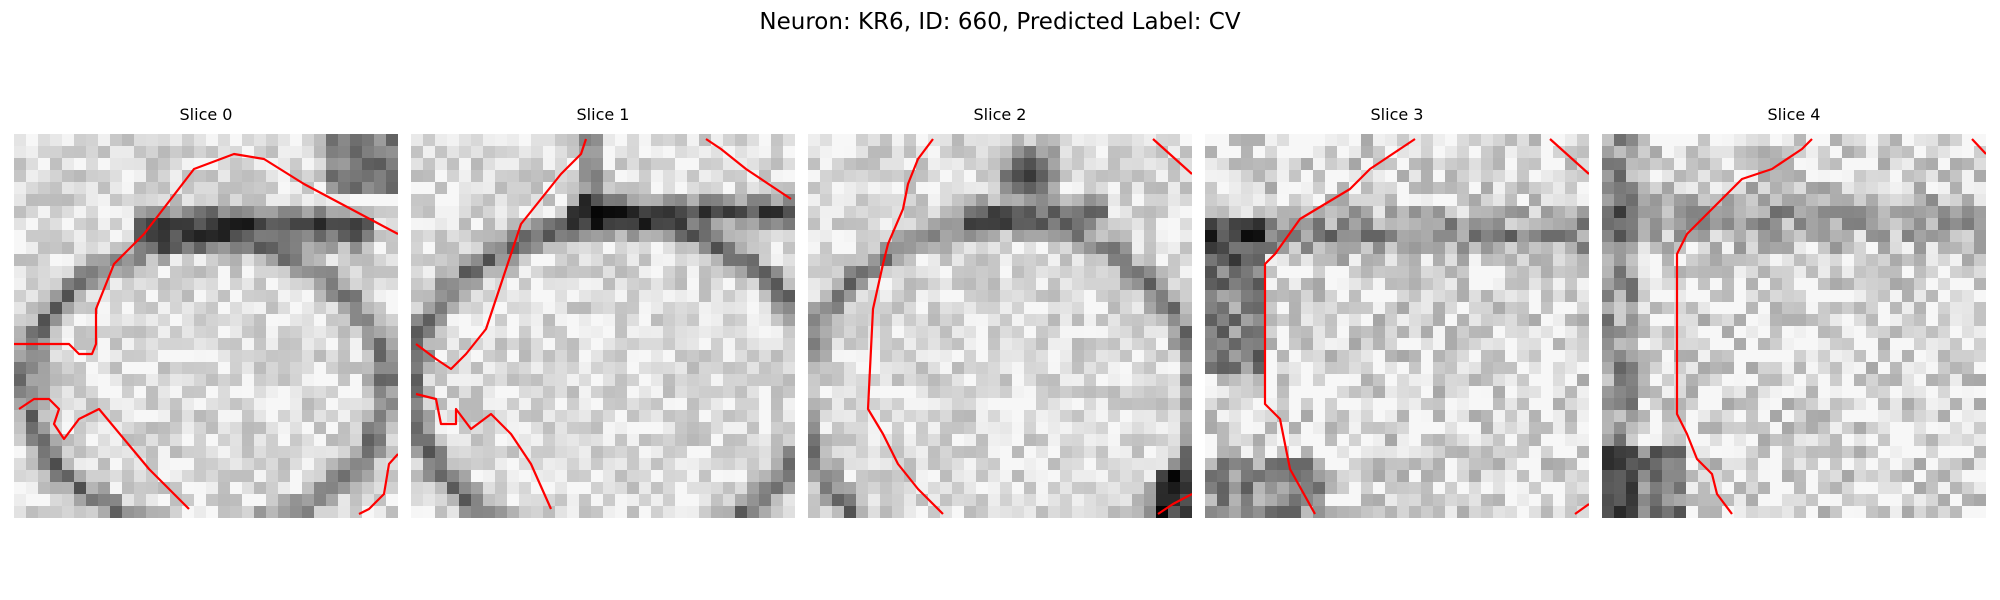 This screenshot has width=2000, height=600. Describe the element at coordinates (1794, 115) in the screenshot. I see `slice-title: Slice 4` at that location.